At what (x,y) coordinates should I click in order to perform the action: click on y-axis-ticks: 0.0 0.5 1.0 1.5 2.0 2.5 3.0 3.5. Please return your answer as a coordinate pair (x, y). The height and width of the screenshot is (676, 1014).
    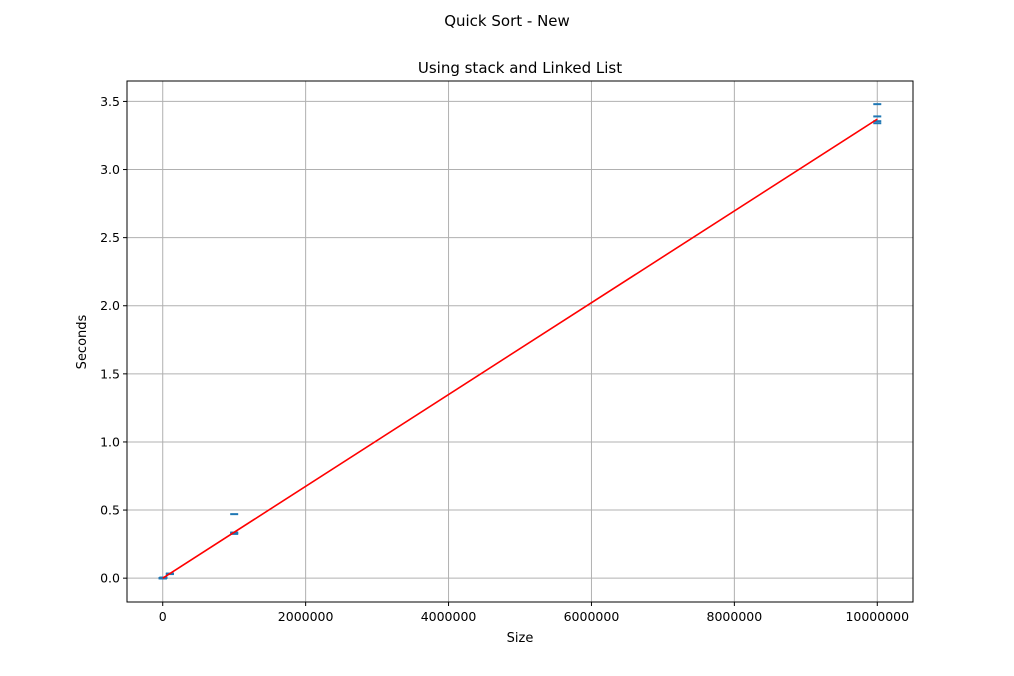
    Looking at the image, I should click on (113, 340).